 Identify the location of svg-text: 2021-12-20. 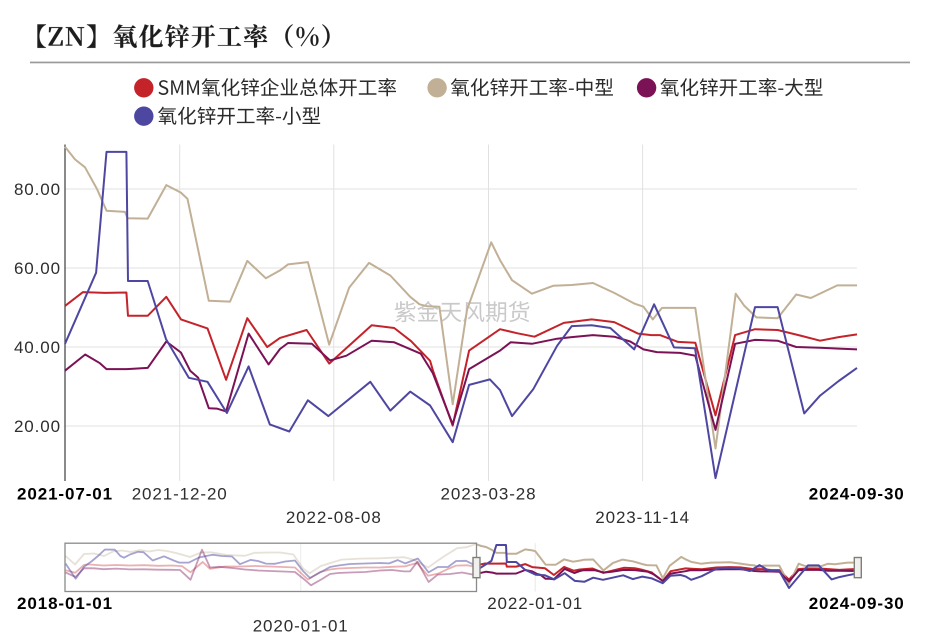
(180, 494).